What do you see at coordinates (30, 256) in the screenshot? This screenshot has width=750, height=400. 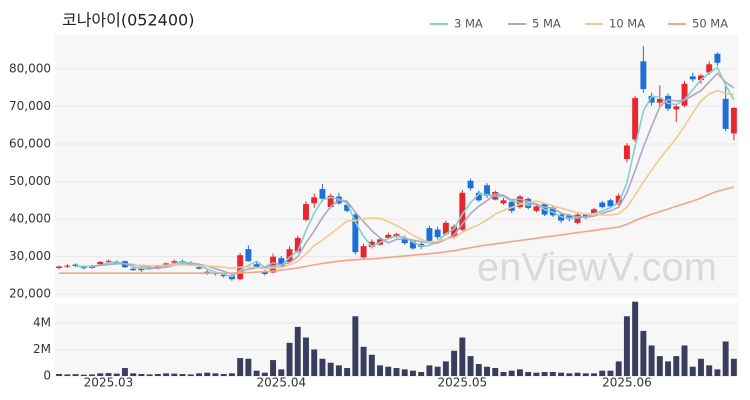 I see `y-tick-label: 30,000` at bounding box center [30, 256].